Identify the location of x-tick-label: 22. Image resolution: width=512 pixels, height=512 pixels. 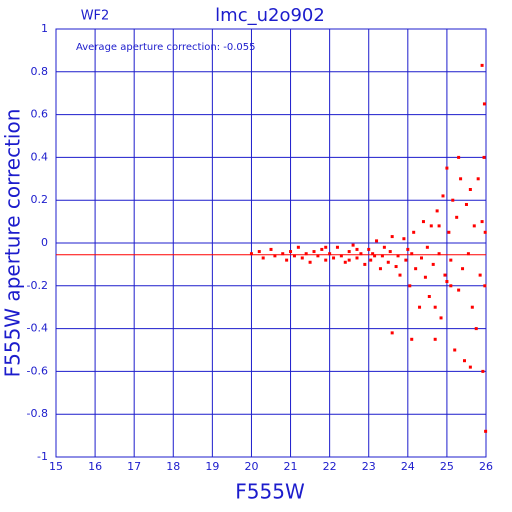
(330, 466).